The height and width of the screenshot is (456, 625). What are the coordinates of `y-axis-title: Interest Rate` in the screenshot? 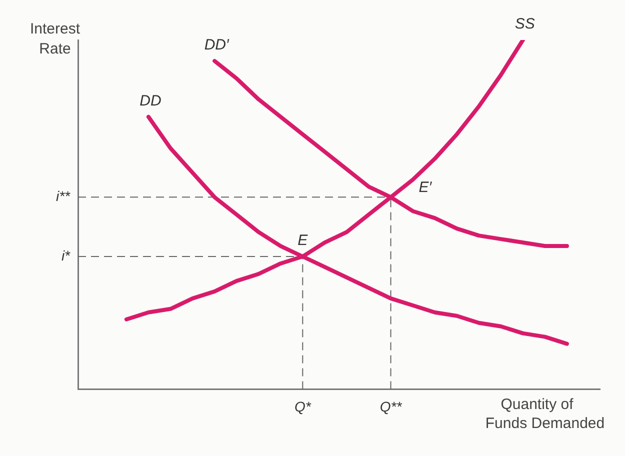 It's located at (55, 39).